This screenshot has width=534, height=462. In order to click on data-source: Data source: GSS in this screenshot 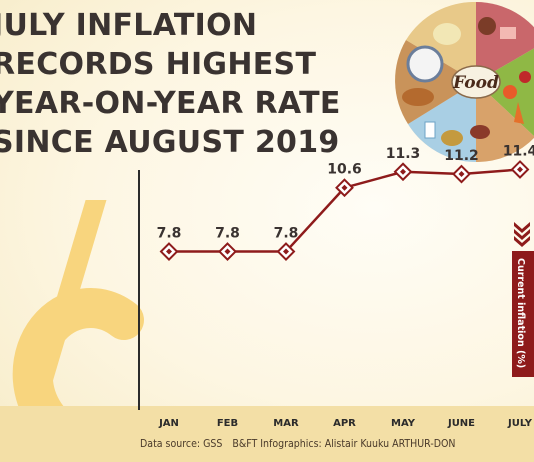, I will do `click(181, 444)`.